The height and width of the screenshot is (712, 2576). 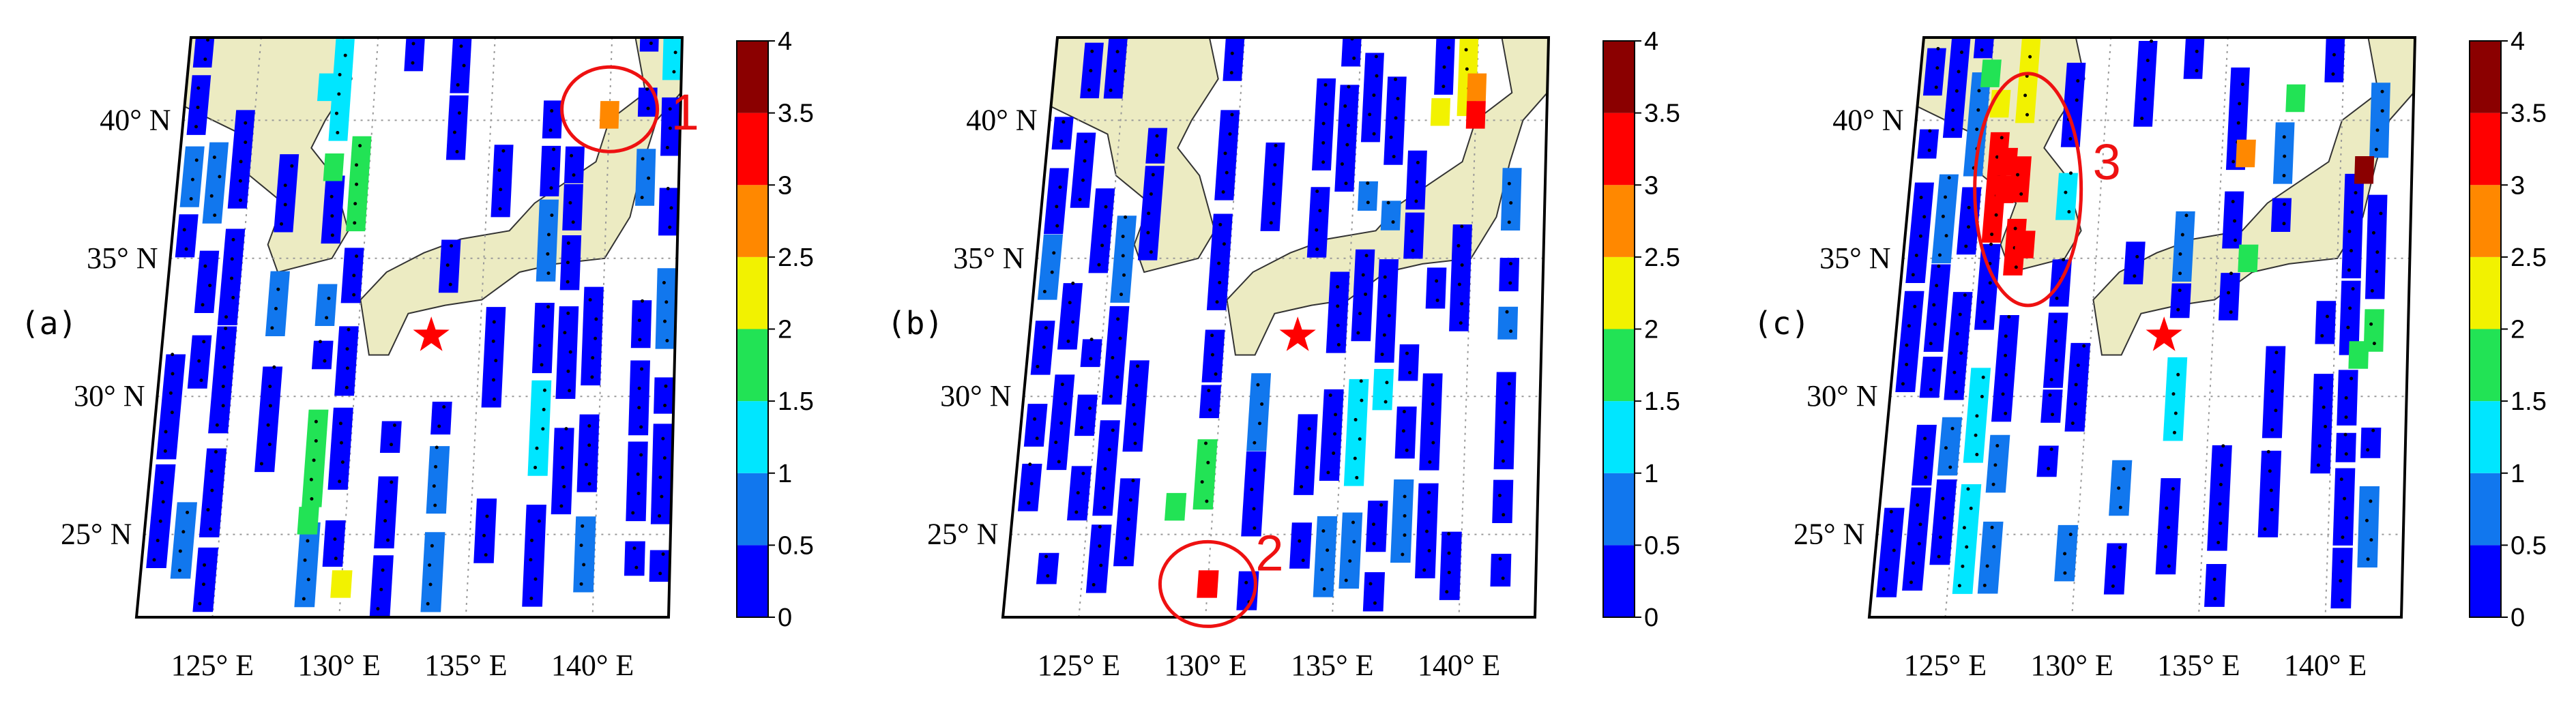 I want to click on colorbar-tick-label: 3.5, so click(x=796, y=114).